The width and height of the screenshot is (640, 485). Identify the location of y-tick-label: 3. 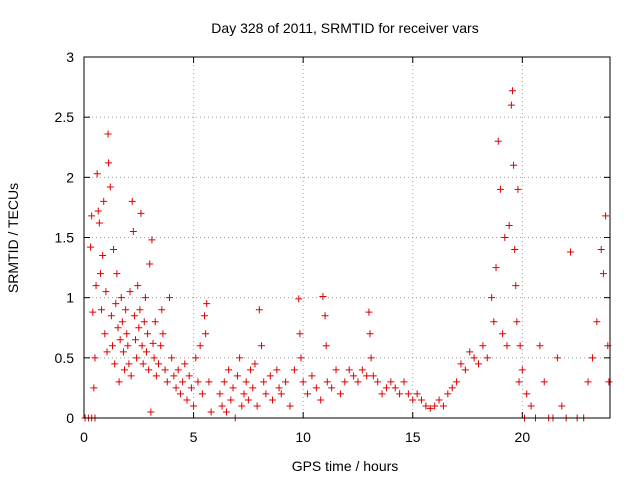
(70, 57).